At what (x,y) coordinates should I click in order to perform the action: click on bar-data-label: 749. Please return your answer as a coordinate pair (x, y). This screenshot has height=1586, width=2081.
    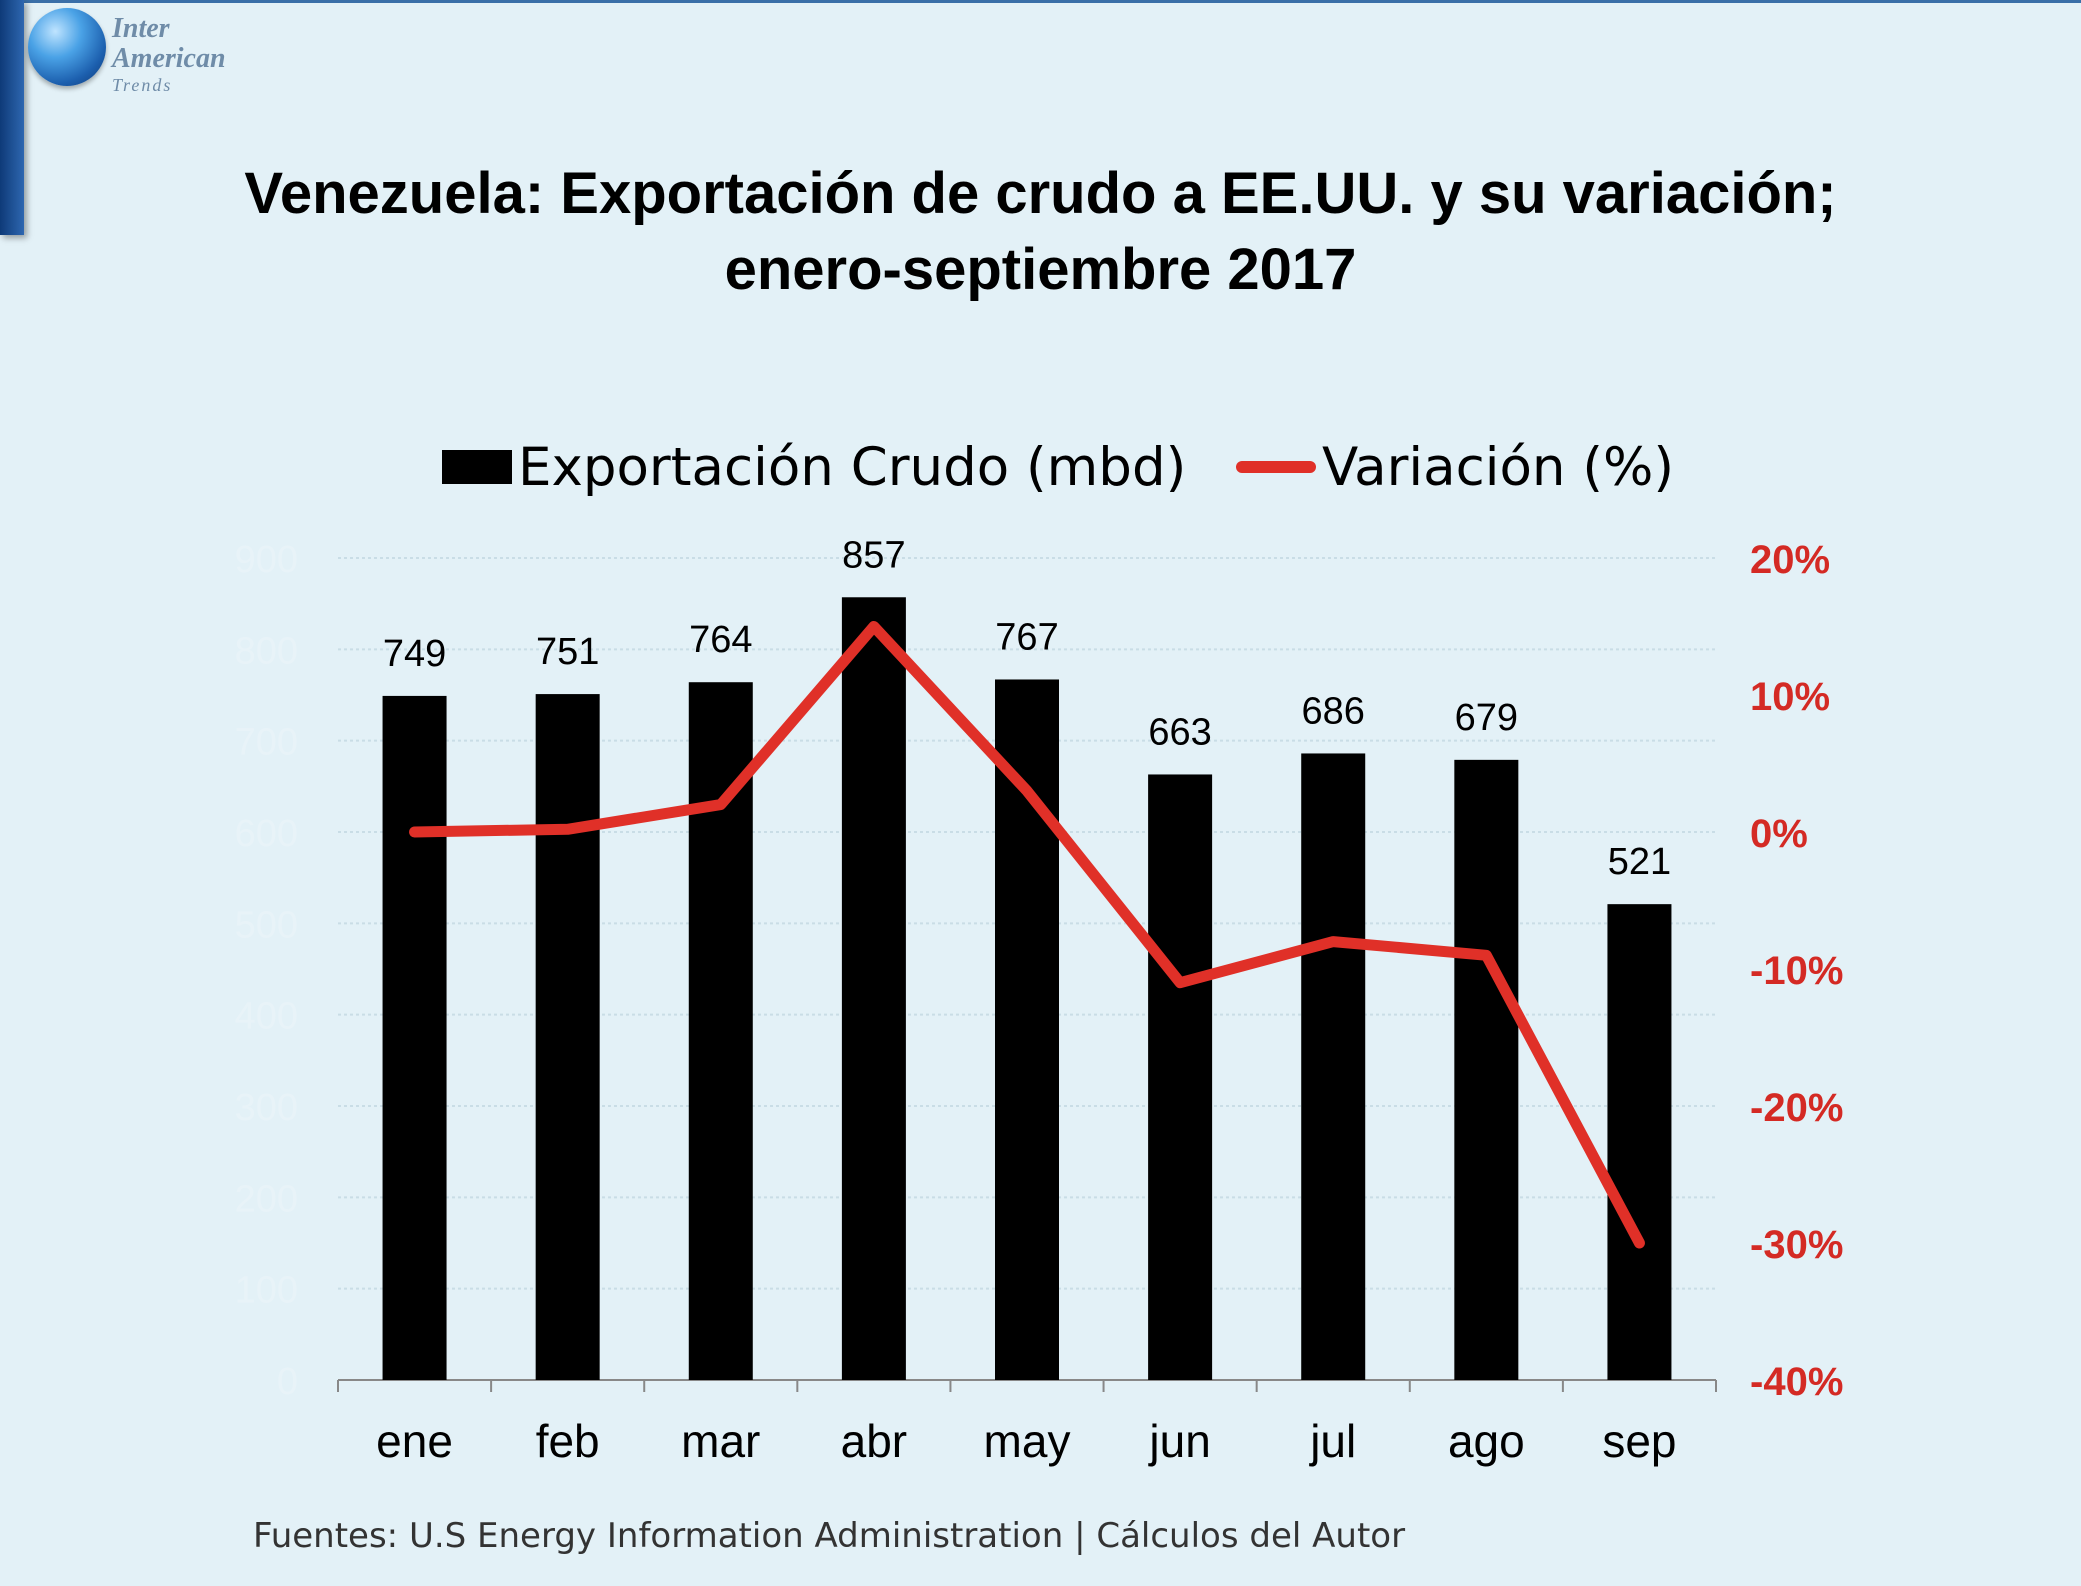
    Looking at the image, I should click on (414, 654).